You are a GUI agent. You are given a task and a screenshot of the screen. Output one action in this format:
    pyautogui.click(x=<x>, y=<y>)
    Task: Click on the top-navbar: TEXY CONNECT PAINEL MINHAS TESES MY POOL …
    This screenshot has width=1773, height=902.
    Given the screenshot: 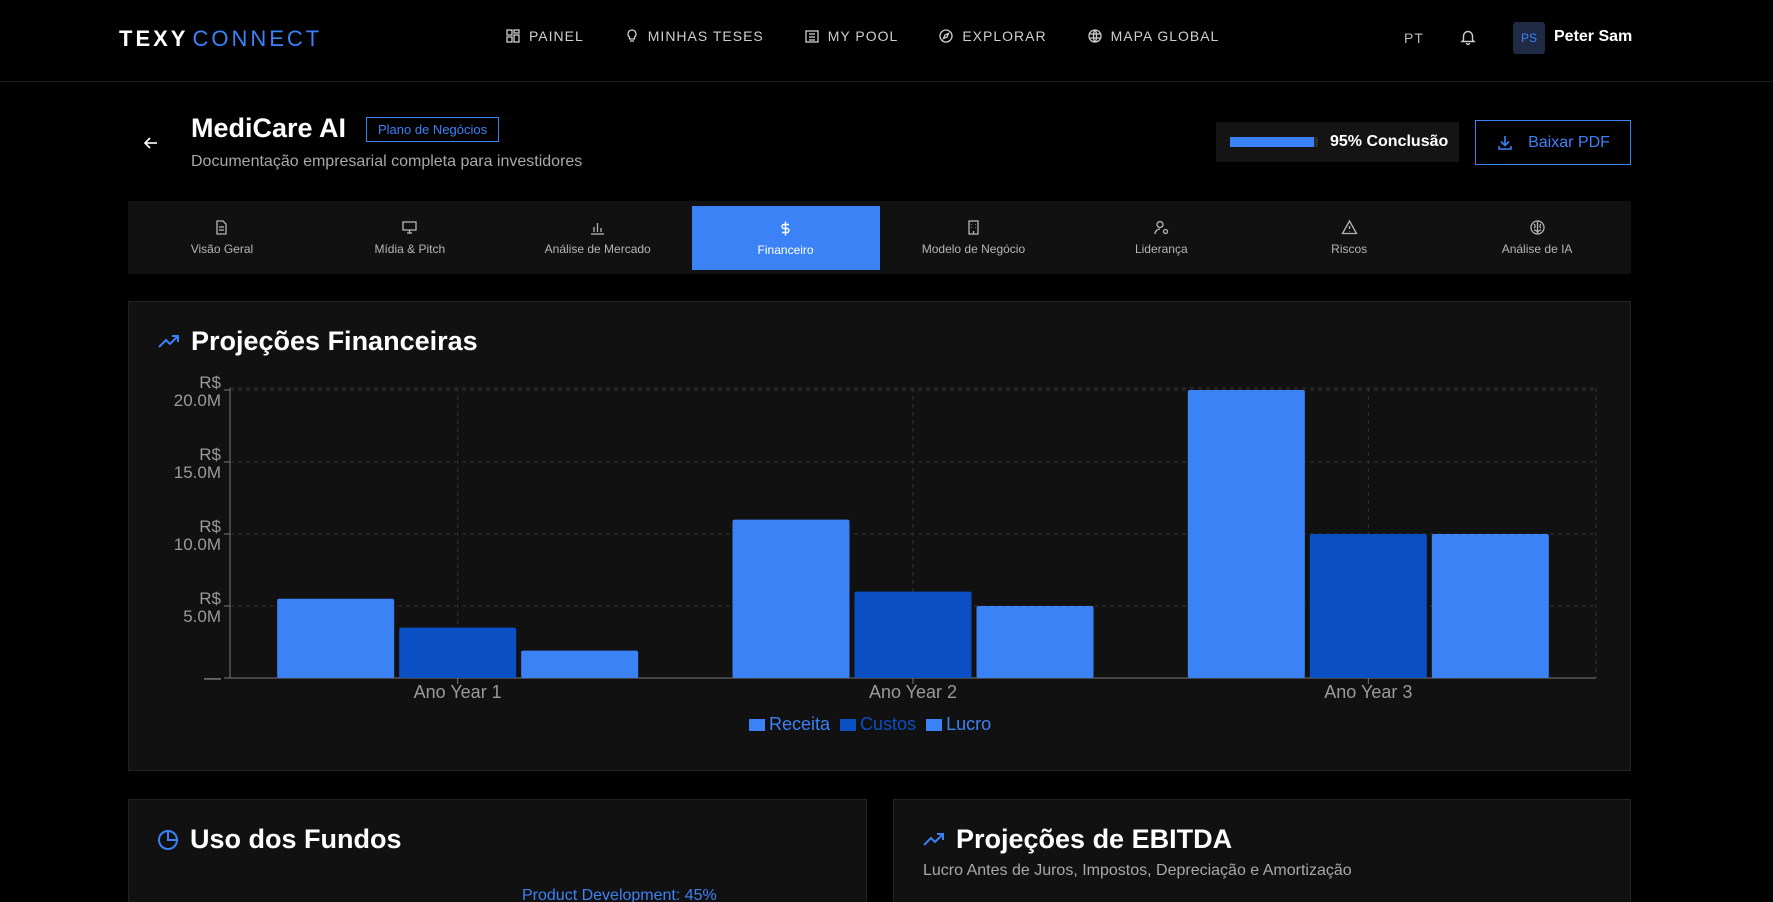 What is the action you would take?
    pyautogui.click(x=886, y=41)
    